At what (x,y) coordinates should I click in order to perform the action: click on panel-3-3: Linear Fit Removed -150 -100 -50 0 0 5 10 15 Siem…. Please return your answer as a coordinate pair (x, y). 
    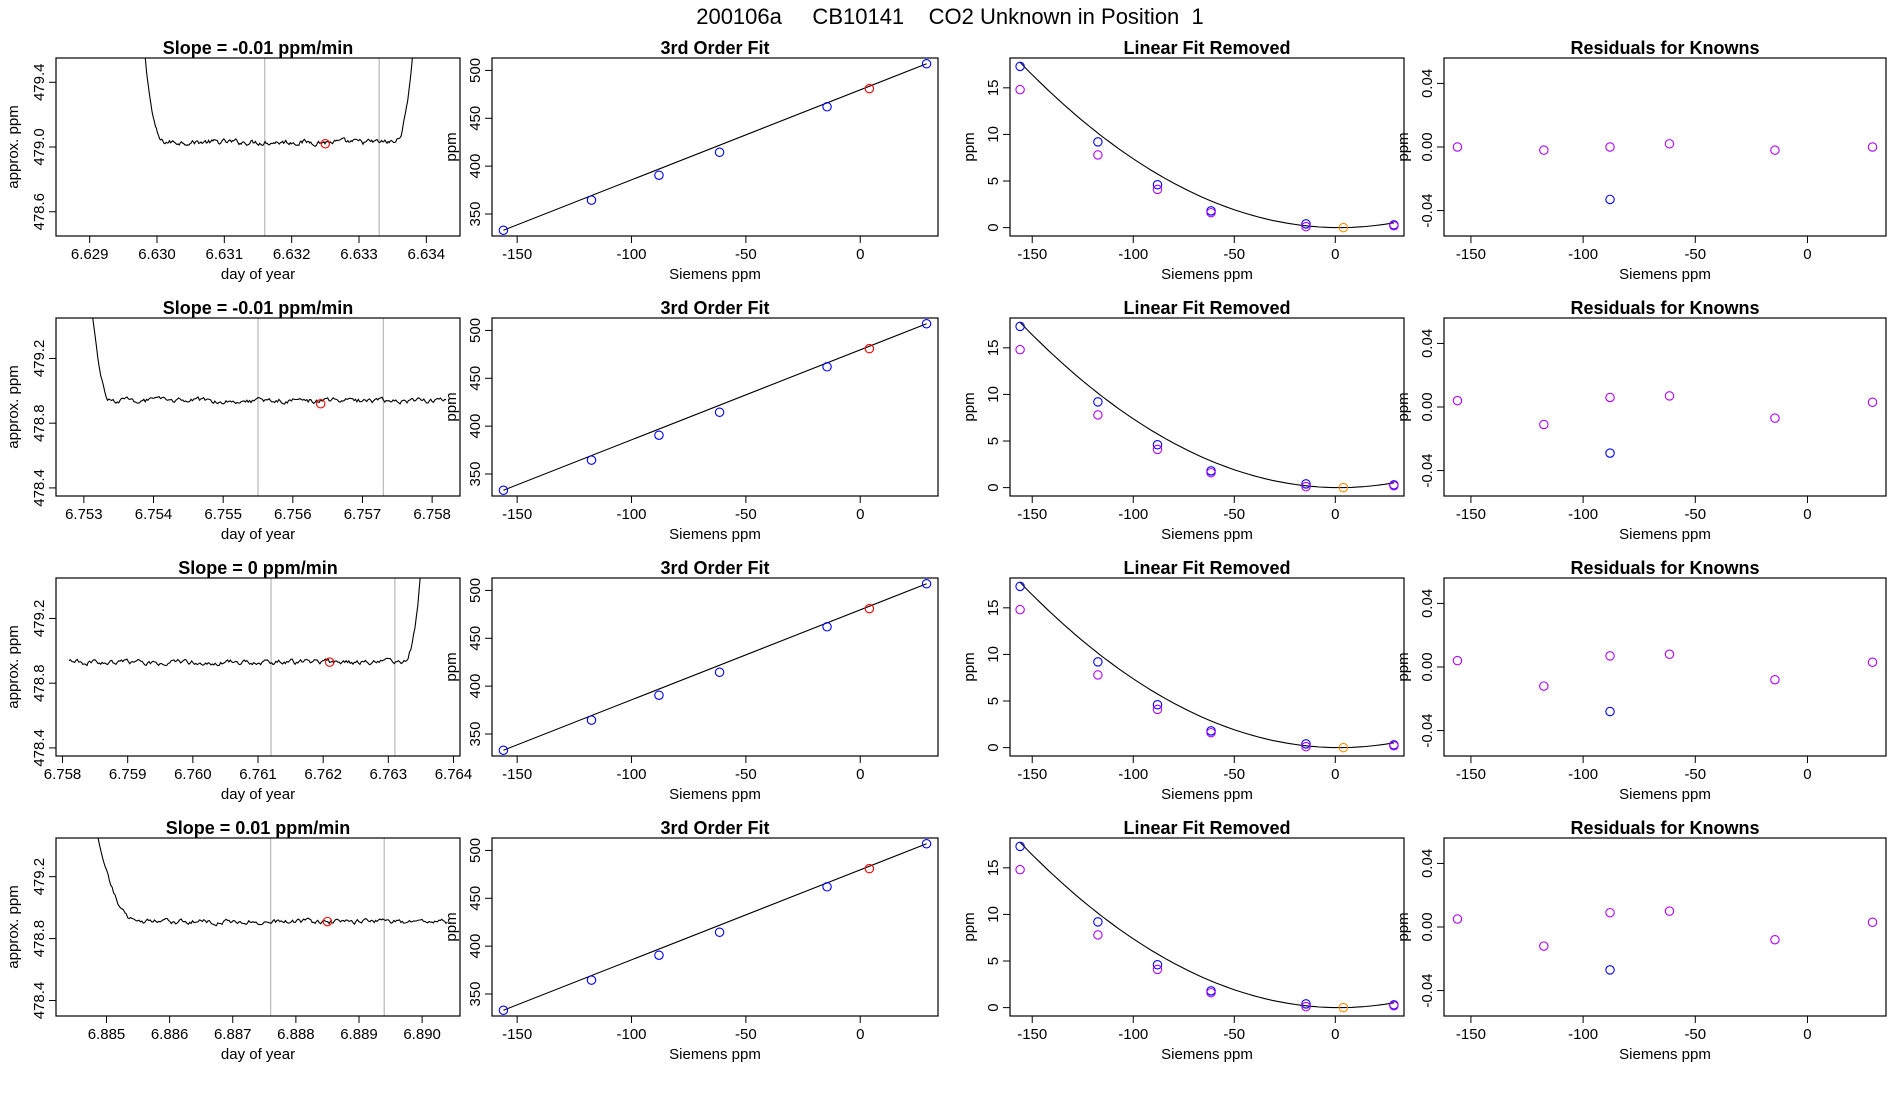
    Looking at the image, I should click on (1183, 680).